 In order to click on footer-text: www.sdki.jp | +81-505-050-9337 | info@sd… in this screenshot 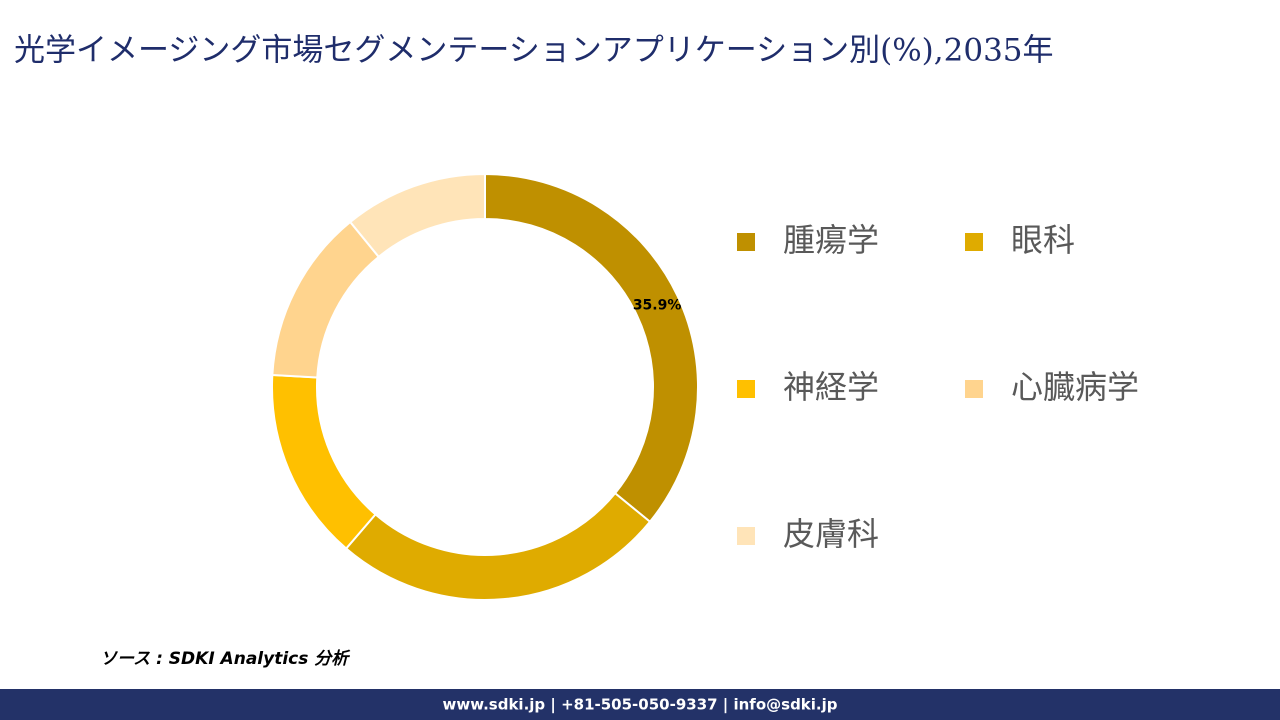, I will do `click(639, 705)`.